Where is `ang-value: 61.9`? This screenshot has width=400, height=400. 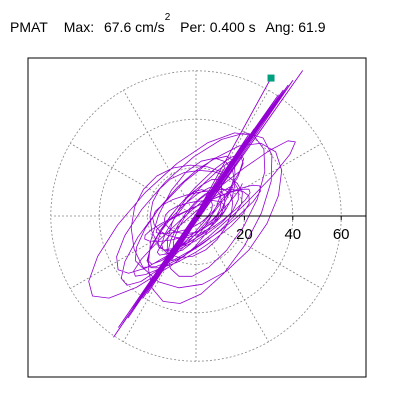 ang-value: 61.9 is located at coordinates (312, 26).